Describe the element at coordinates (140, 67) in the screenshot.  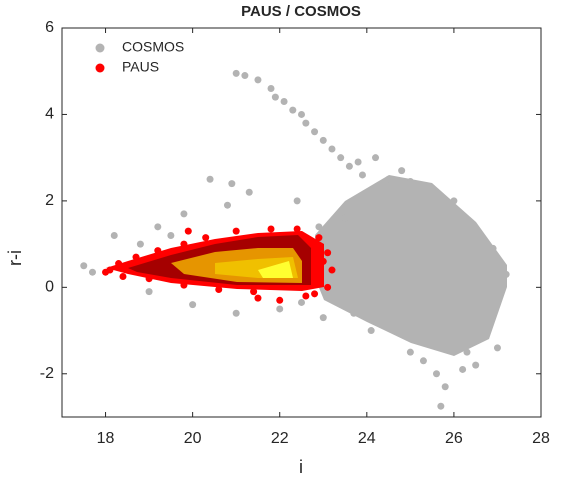
I see `legend-label: PAUS` at that location.